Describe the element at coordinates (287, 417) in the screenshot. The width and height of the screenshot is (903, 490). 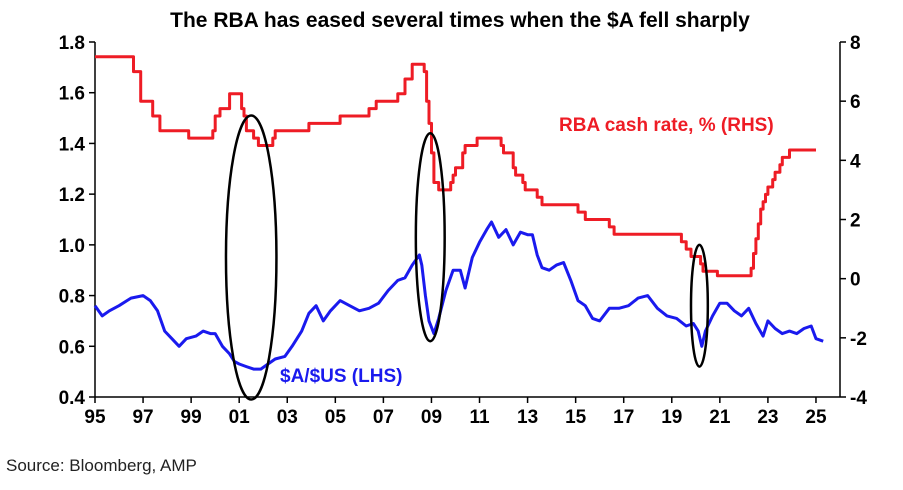
I see `x-axis-tick-label: 03` at that location.